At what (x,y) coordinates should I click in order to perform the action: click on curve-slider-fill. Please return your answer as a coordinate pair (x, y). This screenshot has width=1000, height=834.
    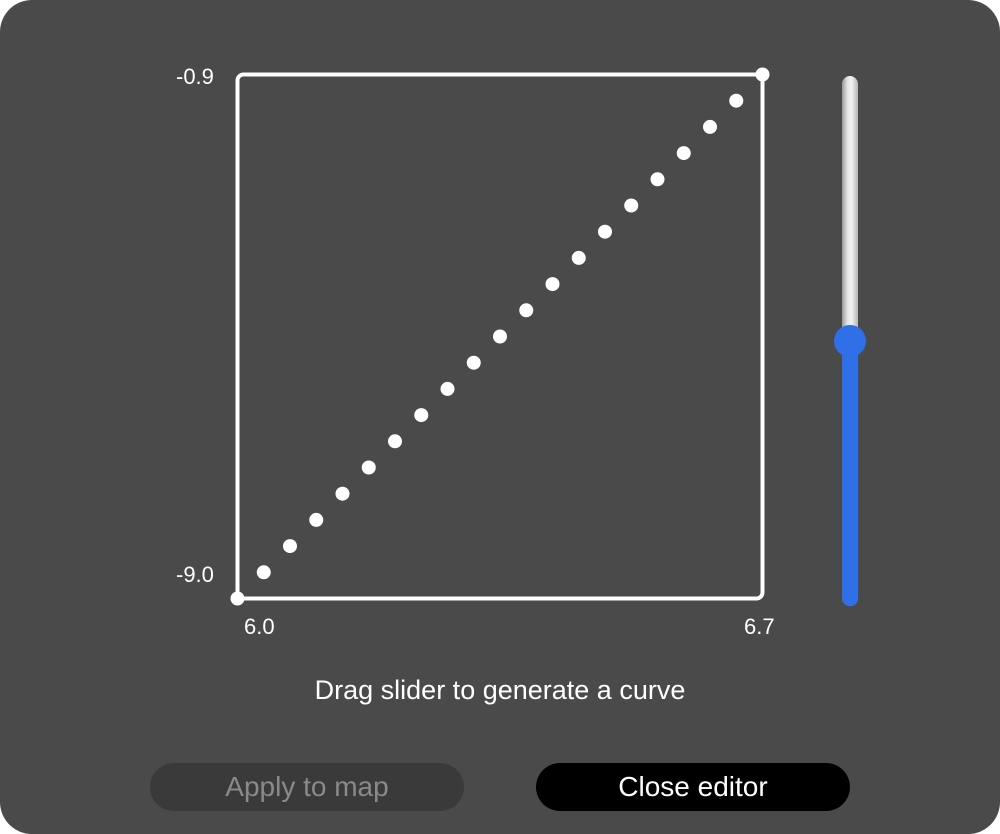
    Looking at the image, I should click on (850, 473).